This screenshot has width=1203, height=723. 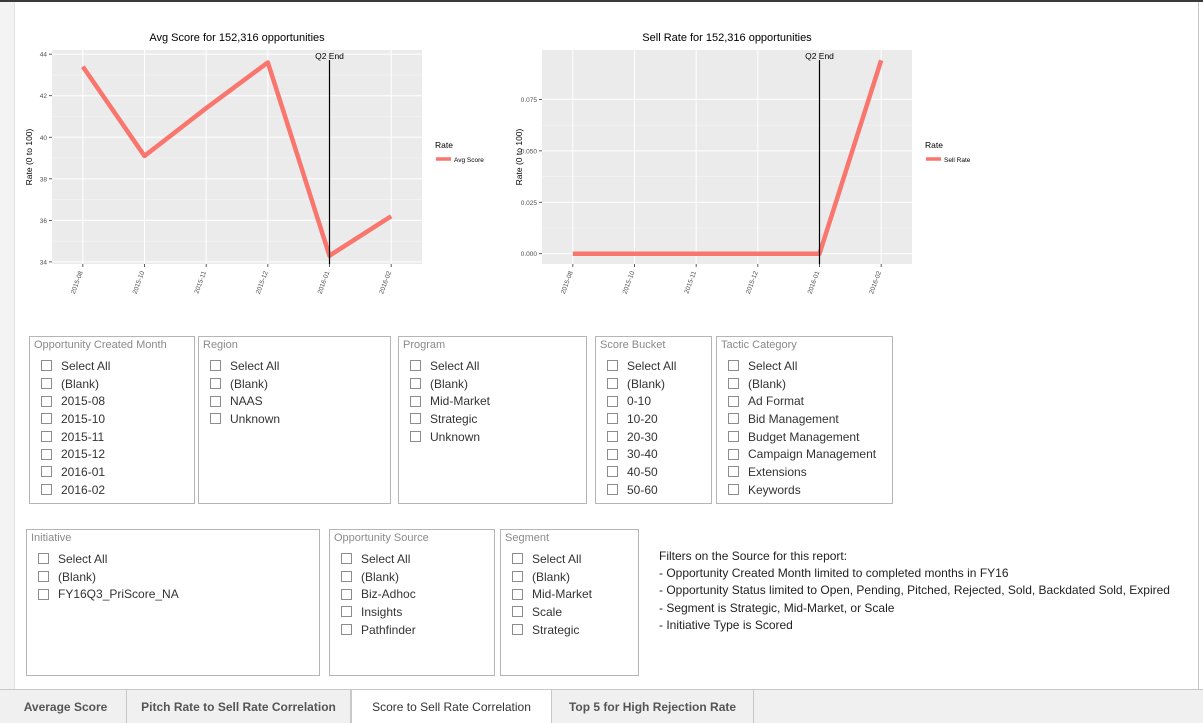 I want to click on slicer-item: 10-20, so click(x=641, y=419).